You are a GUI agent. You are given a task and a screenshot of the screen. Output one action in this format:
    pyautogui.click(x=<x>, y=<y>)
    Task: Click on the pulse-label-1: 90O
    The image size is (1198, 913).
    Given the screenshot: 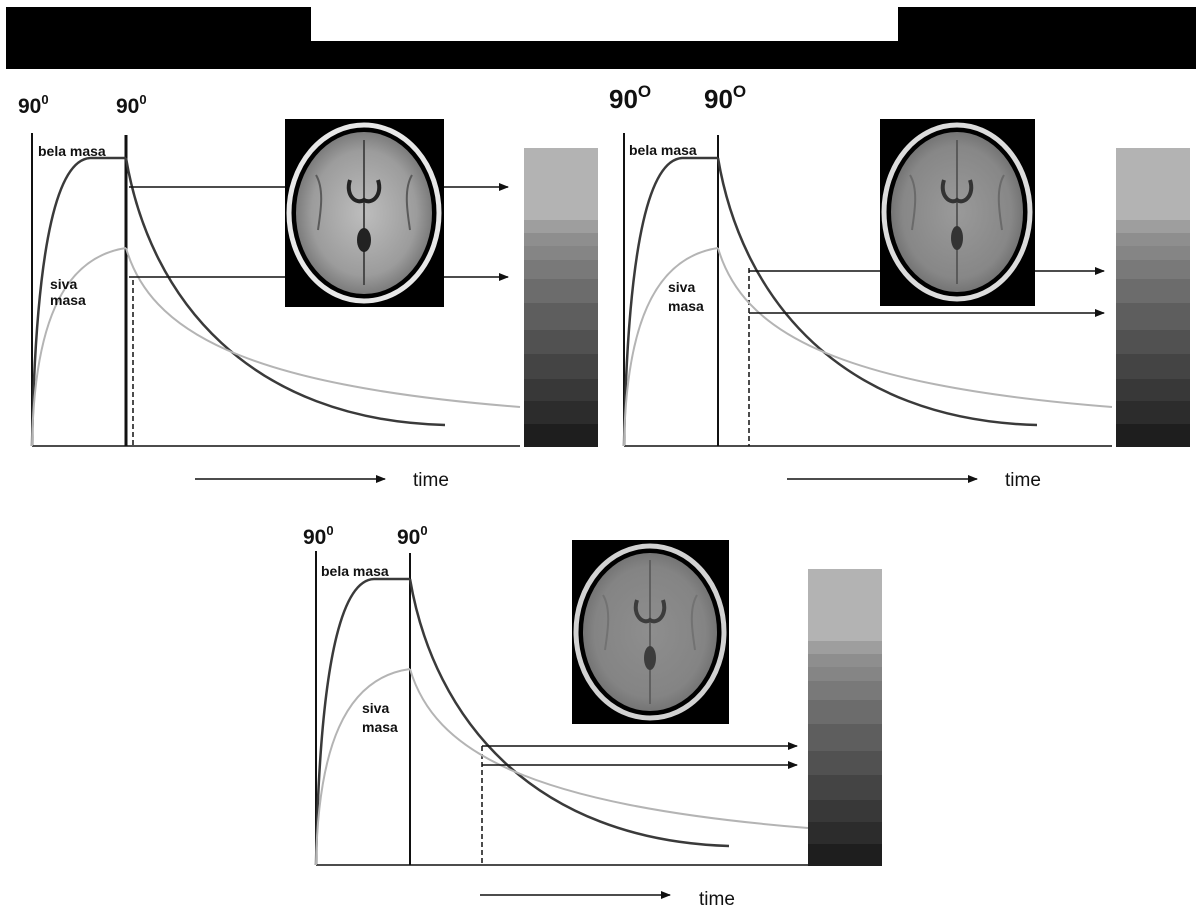 What is the action you would take?
    pyautogui.click(x=630, y=98)
    